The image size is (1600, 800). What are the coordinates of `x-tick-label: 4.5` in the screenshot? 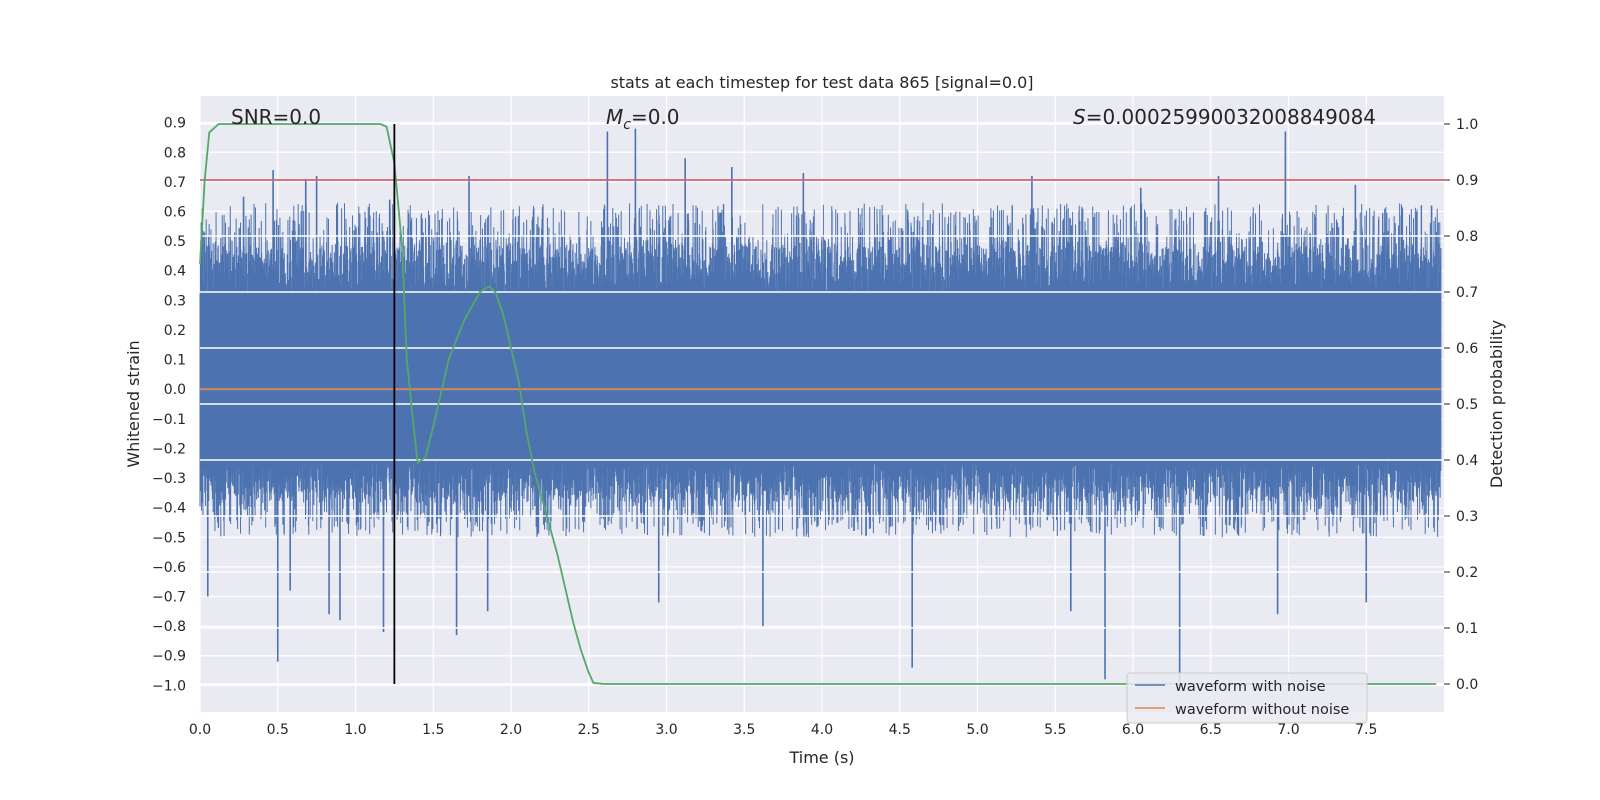 It's located at (900, 730).